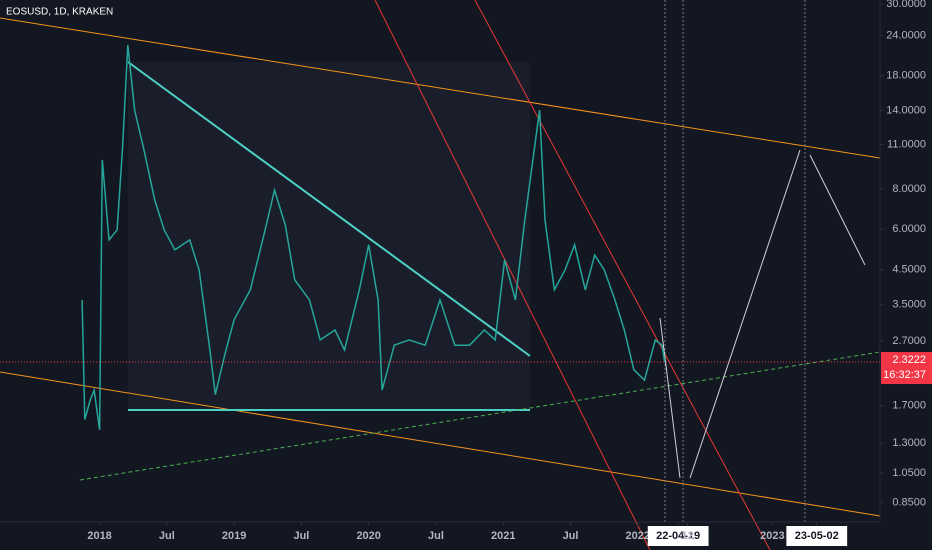  Describe the element at coordinates (906, 35) in the screenshot. I see `y-tick-label: 24.0000` at that location.